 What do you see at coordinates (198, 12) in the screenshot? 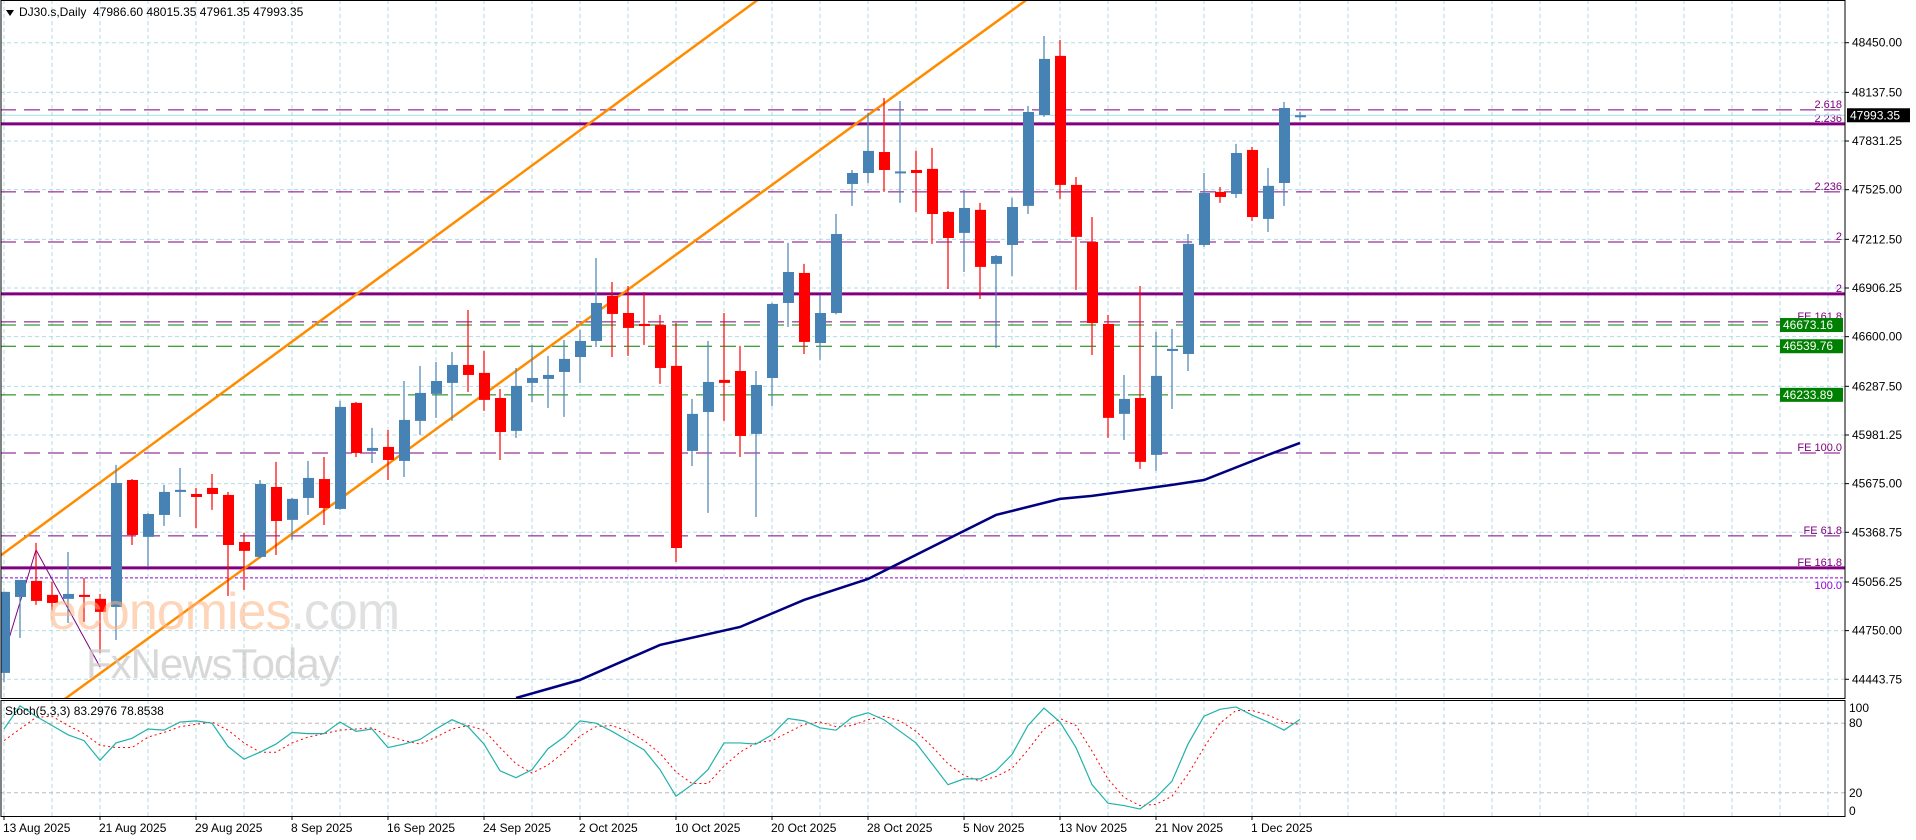
I see `ohlc-readout: 47986.60 48015.35 47961.35 47993.35` at bounding box center [198, 12].